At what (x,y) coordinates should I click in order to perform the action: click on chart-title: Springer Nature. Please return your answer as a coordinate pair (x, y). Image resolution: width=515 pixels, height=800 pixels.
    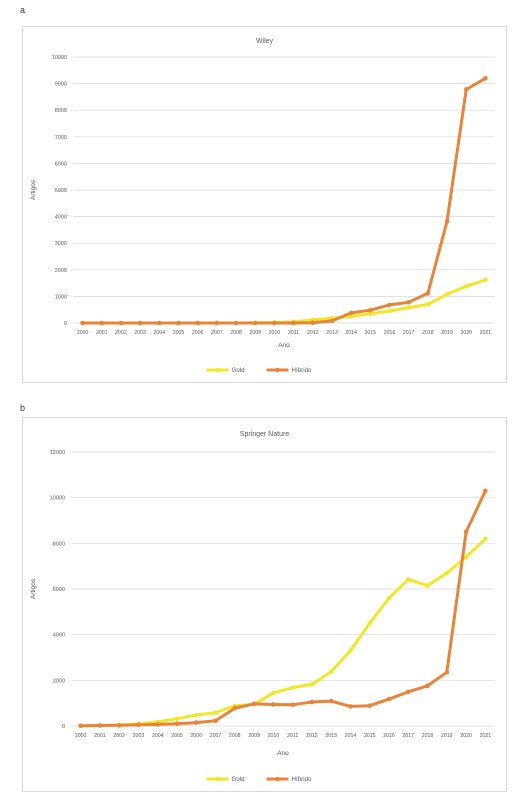
    Looking at the image, I should click on (265, 434).